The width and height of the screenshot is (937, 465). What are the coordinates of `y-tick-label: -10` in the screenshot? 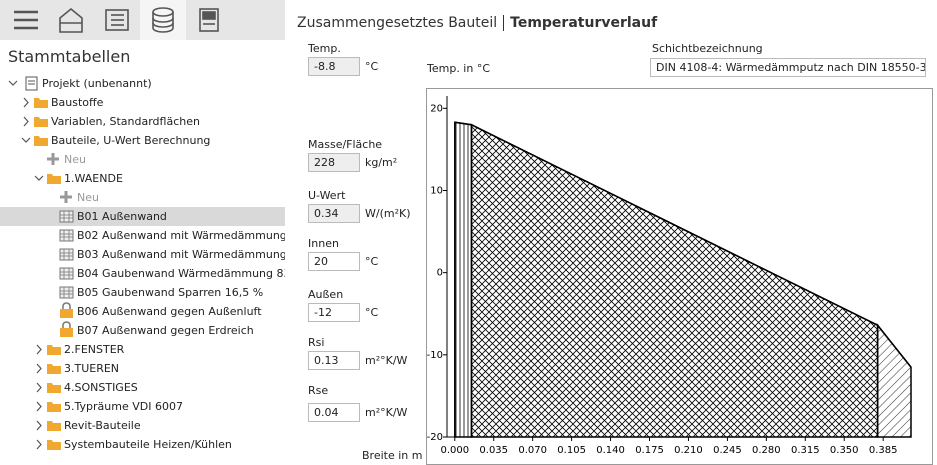 It's located at (435, 355).